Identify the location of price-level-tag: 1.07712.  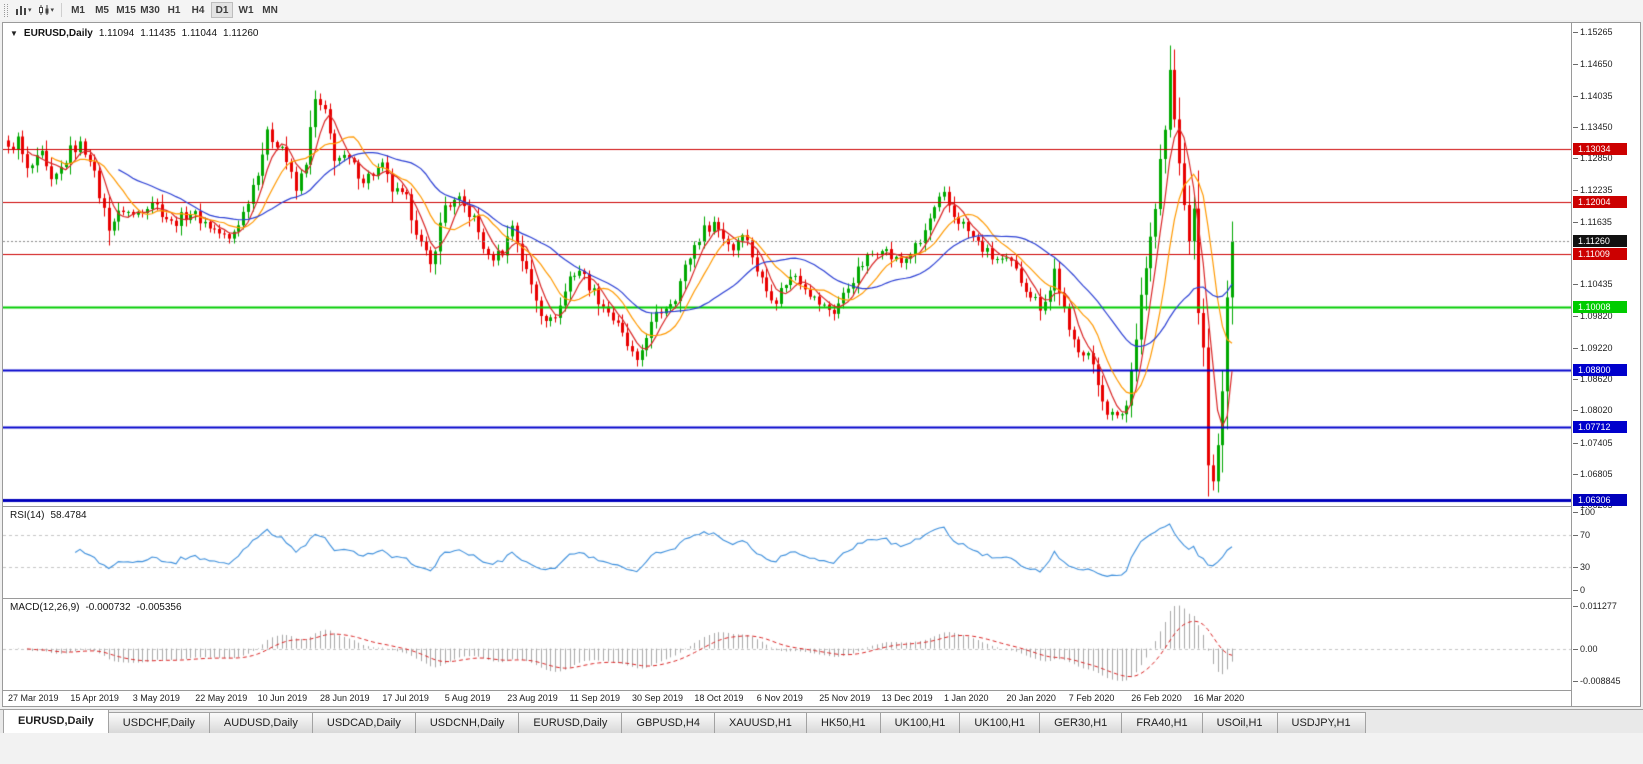
(1600, 426).